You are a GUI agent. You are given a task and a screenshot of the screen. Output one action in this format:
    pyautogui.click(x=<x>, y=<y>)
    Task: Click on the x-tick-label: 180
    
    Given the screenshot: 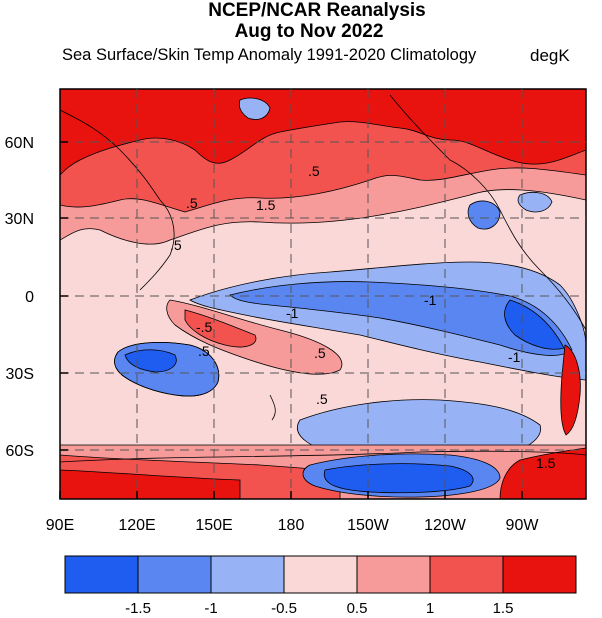 What is the action you would take?
    pyautogui.click(x=291, y=525)
    